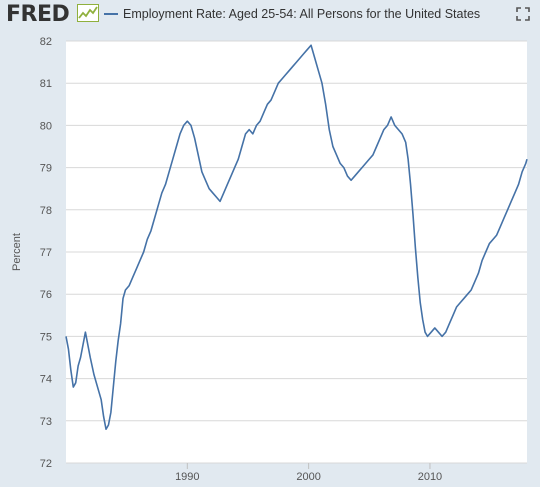 This screenshot has height=487, width=540. What do you see at coordinates (523, 14) in the screenshot?
I see `fullscreen-corners-icon` at bounding box center [523, 14].